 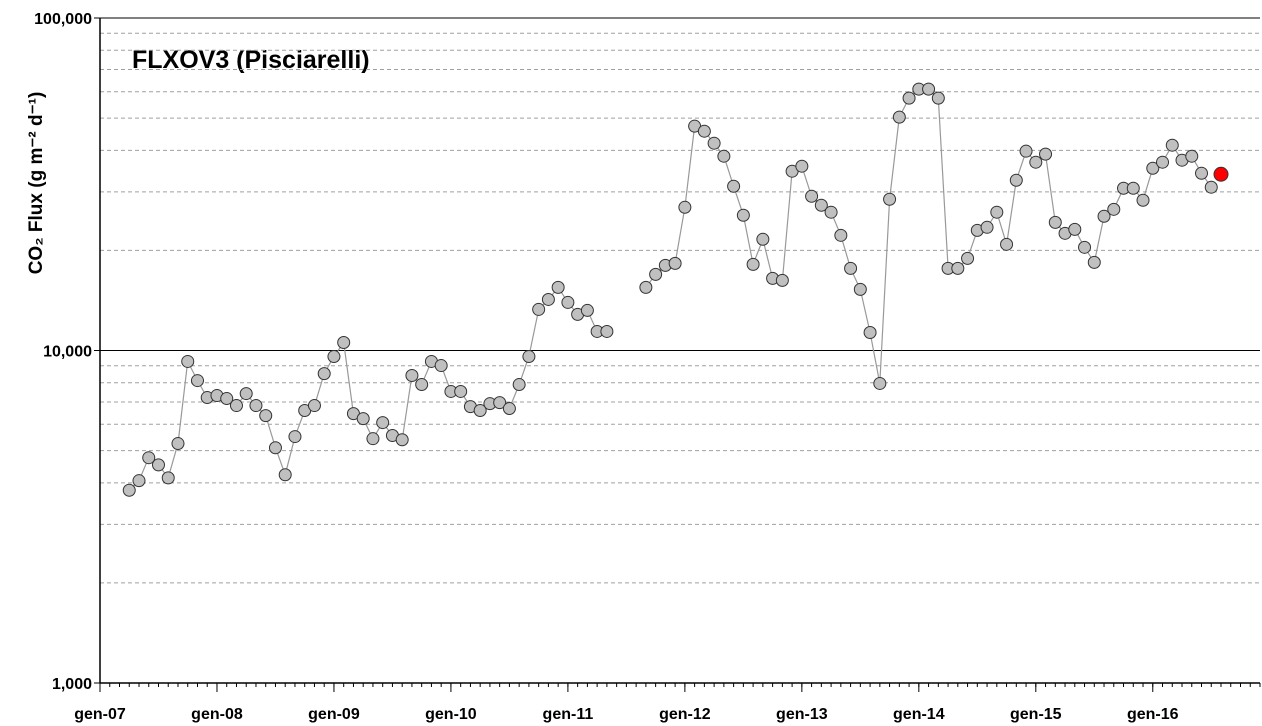 What do you see at coordinates (67, 352) in the screenshot?
I see `y-tick-label: 10,000` at bounding box center [67, 352].